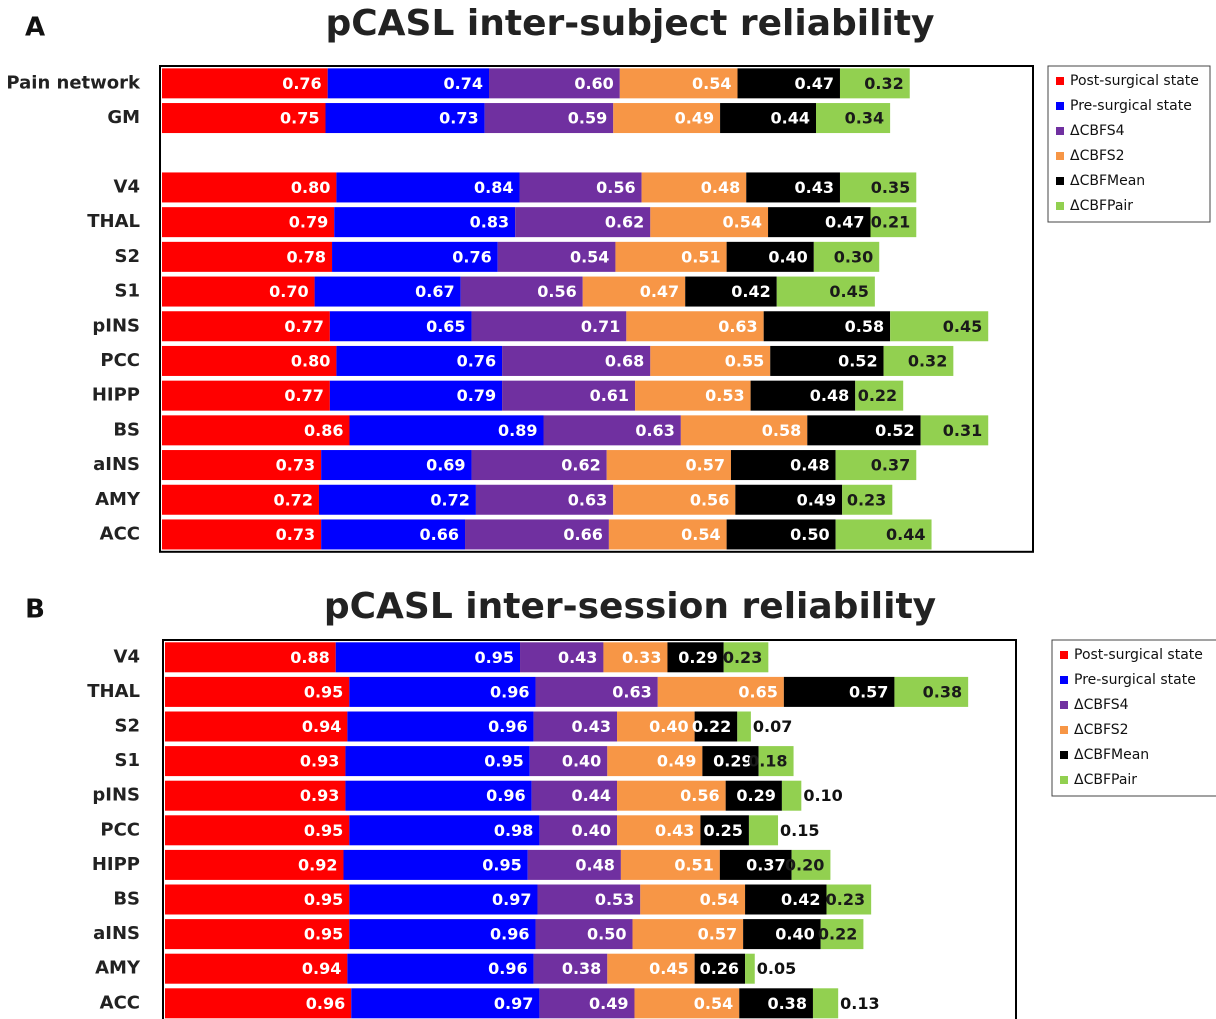 Image resolution: width=1216 pixels, height=1019 pixels. What do you see at coordinates (317, 864) in the screenshot?
I see `value-label: 0.92` at bounding box center [317, 864].